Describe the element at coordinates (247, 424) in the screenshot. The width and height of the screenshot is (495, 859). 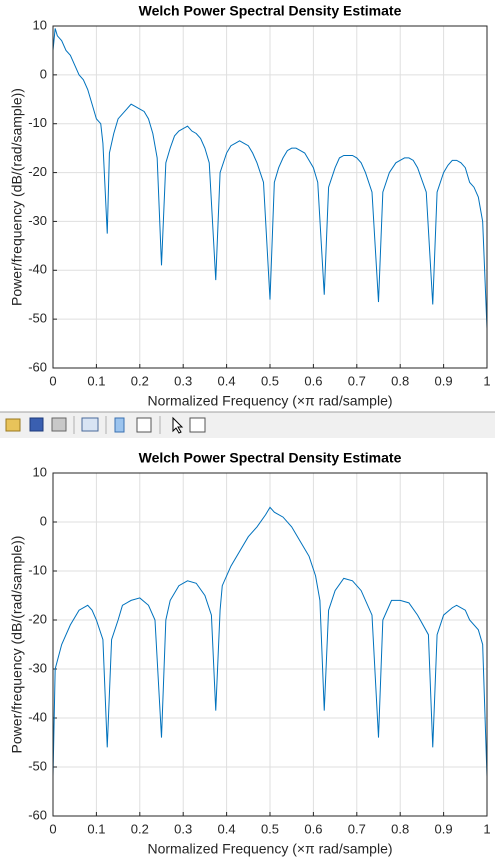
I see `toolbar` at that location.